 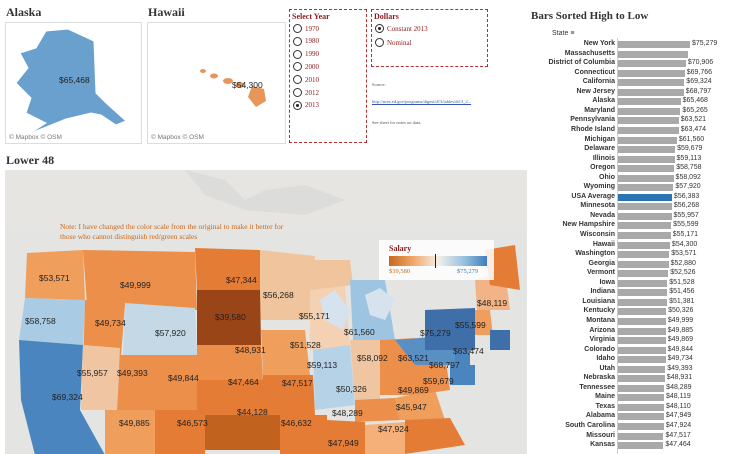 I want to click on state-value-label: $46,573, so click(x=192, y=423).